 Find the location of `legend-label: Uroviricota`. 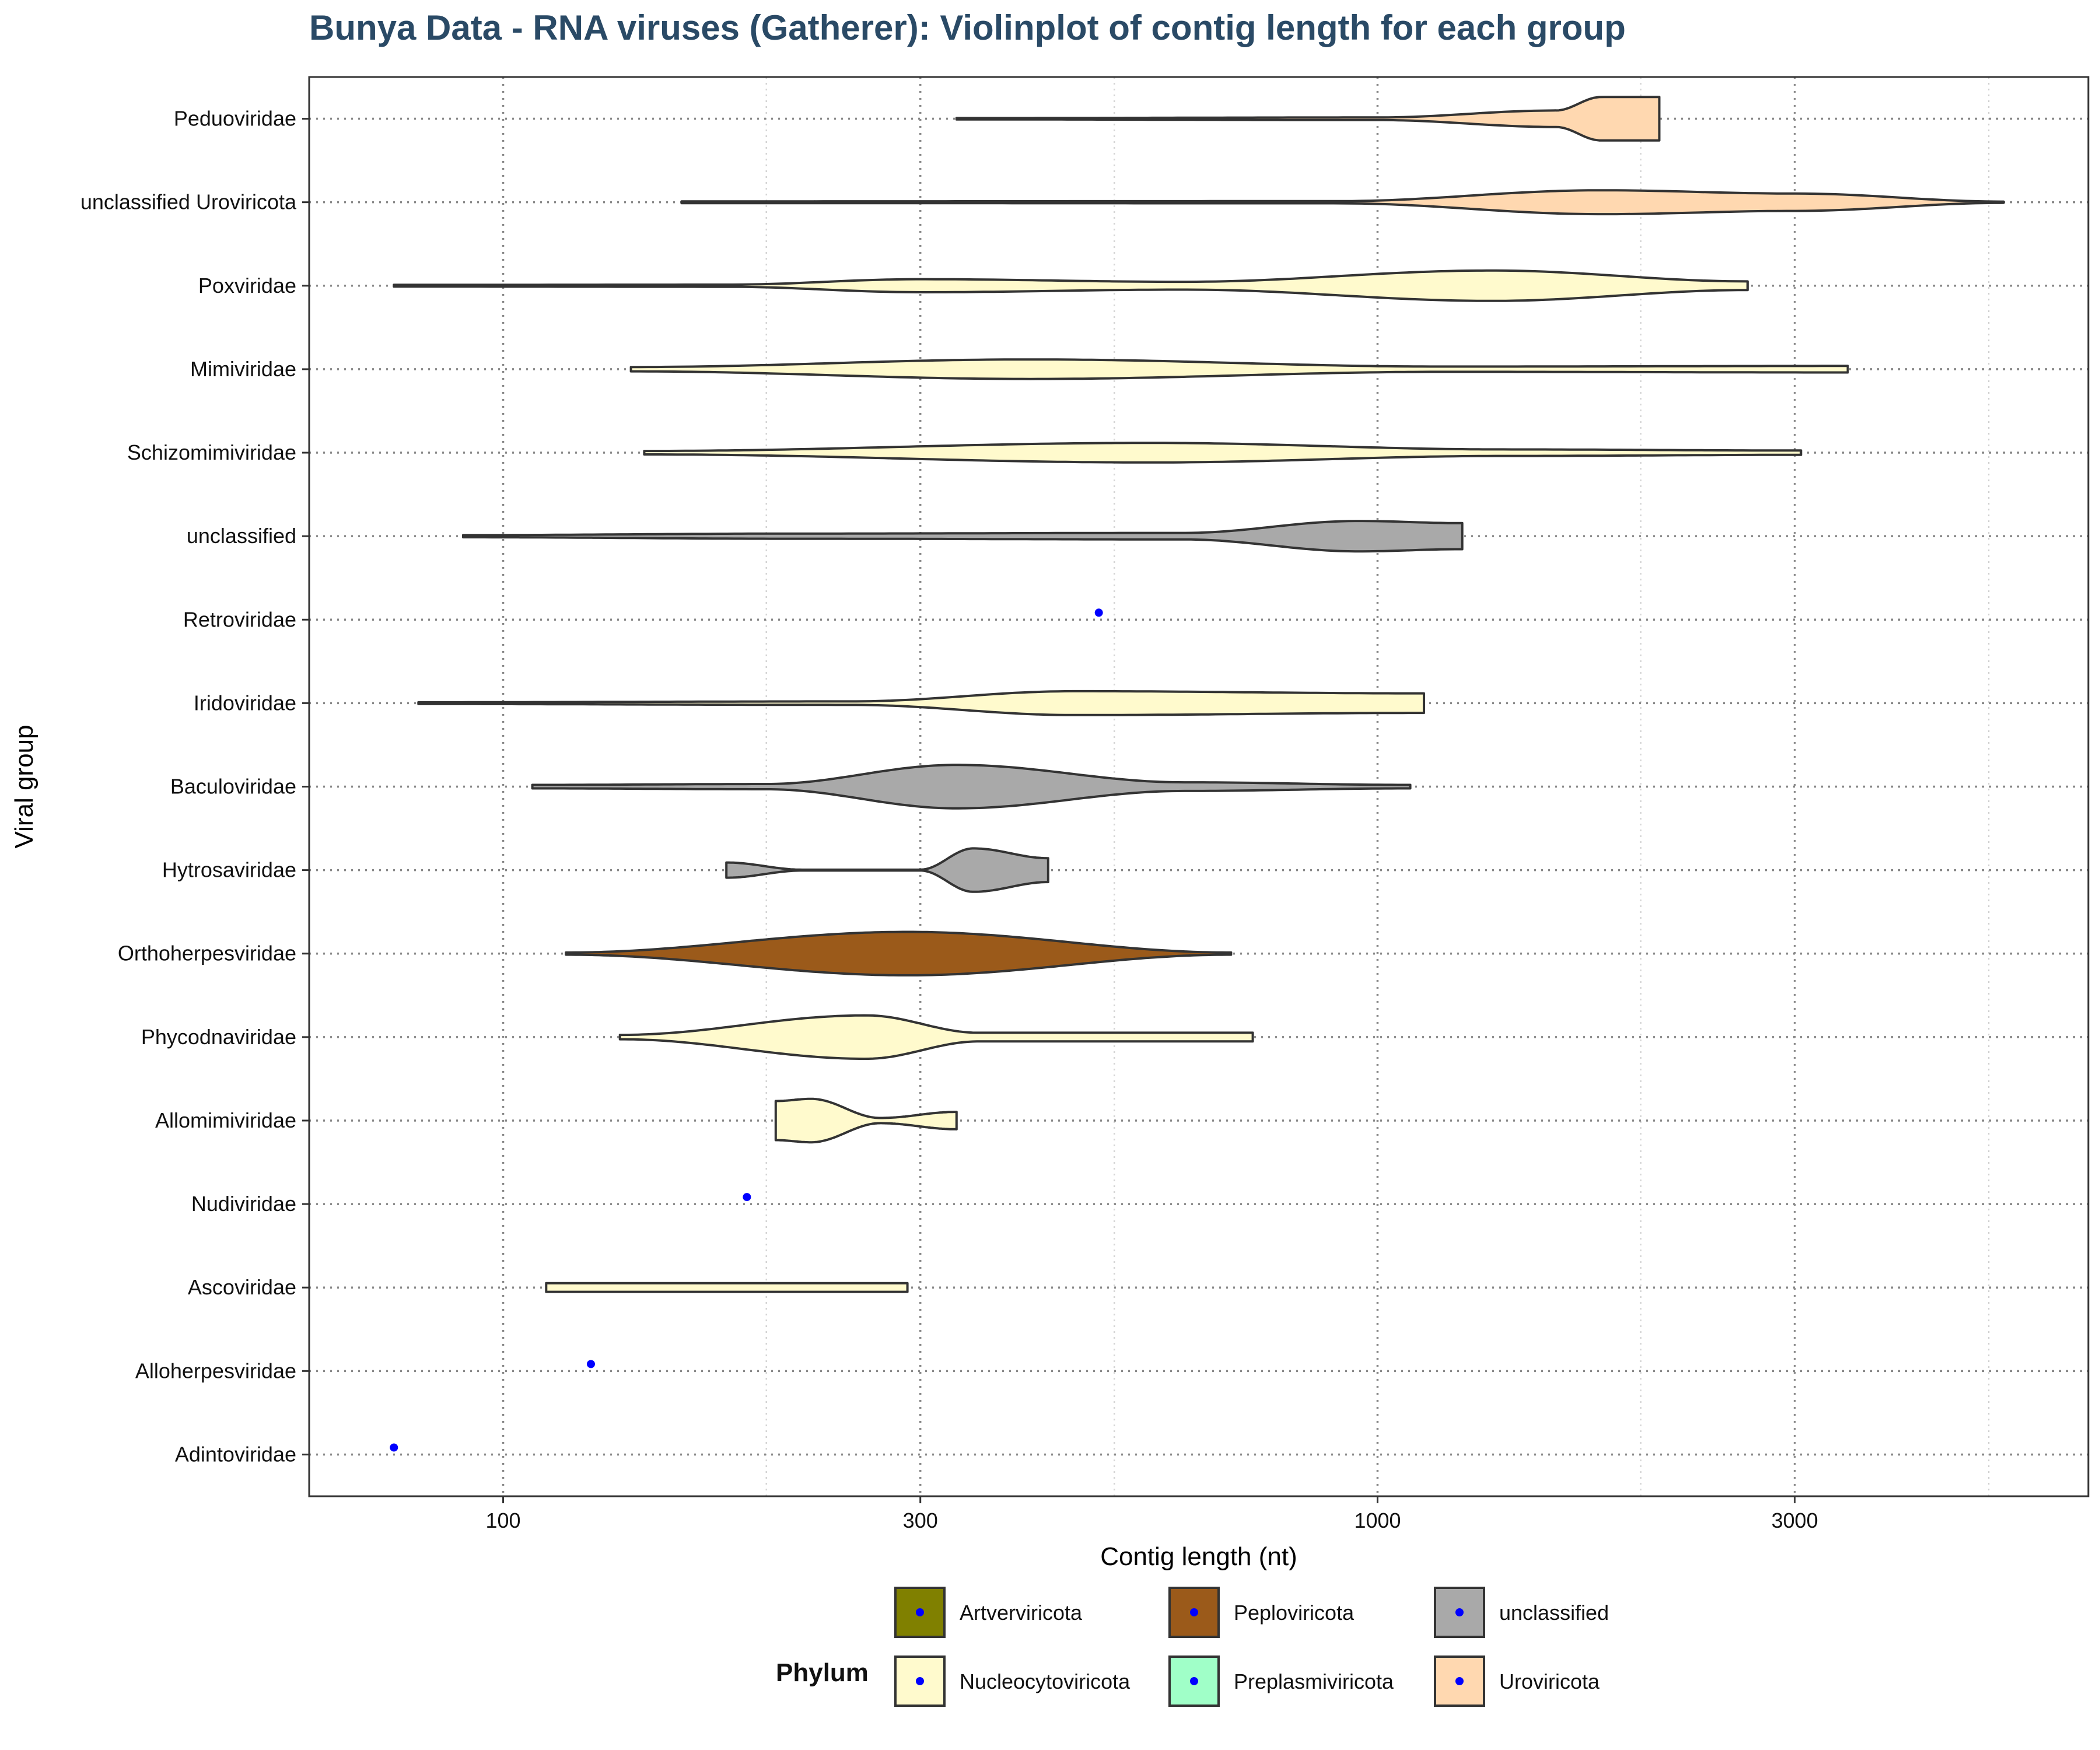

legend-label: Uroviricota is located at coordinates (1549, 1681).